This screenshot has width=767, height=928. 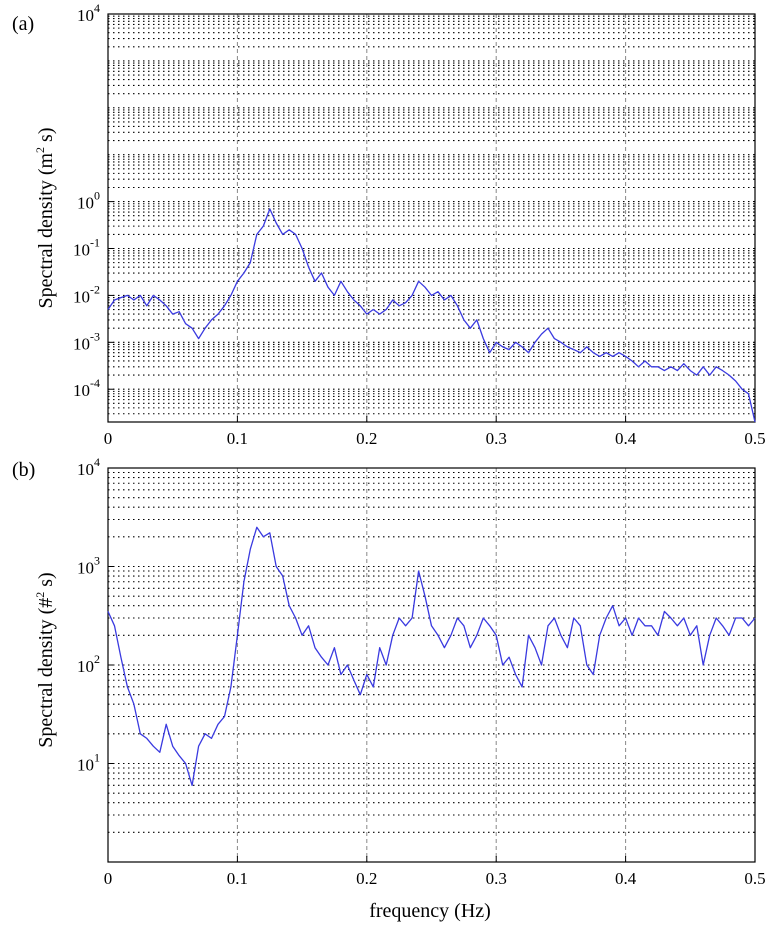 What do you see at coordinates (45, 659) in the screenshot?
I see `panel-b-y-axis-label: Spectral density (#2 s)` at bounding box center [45, 659].